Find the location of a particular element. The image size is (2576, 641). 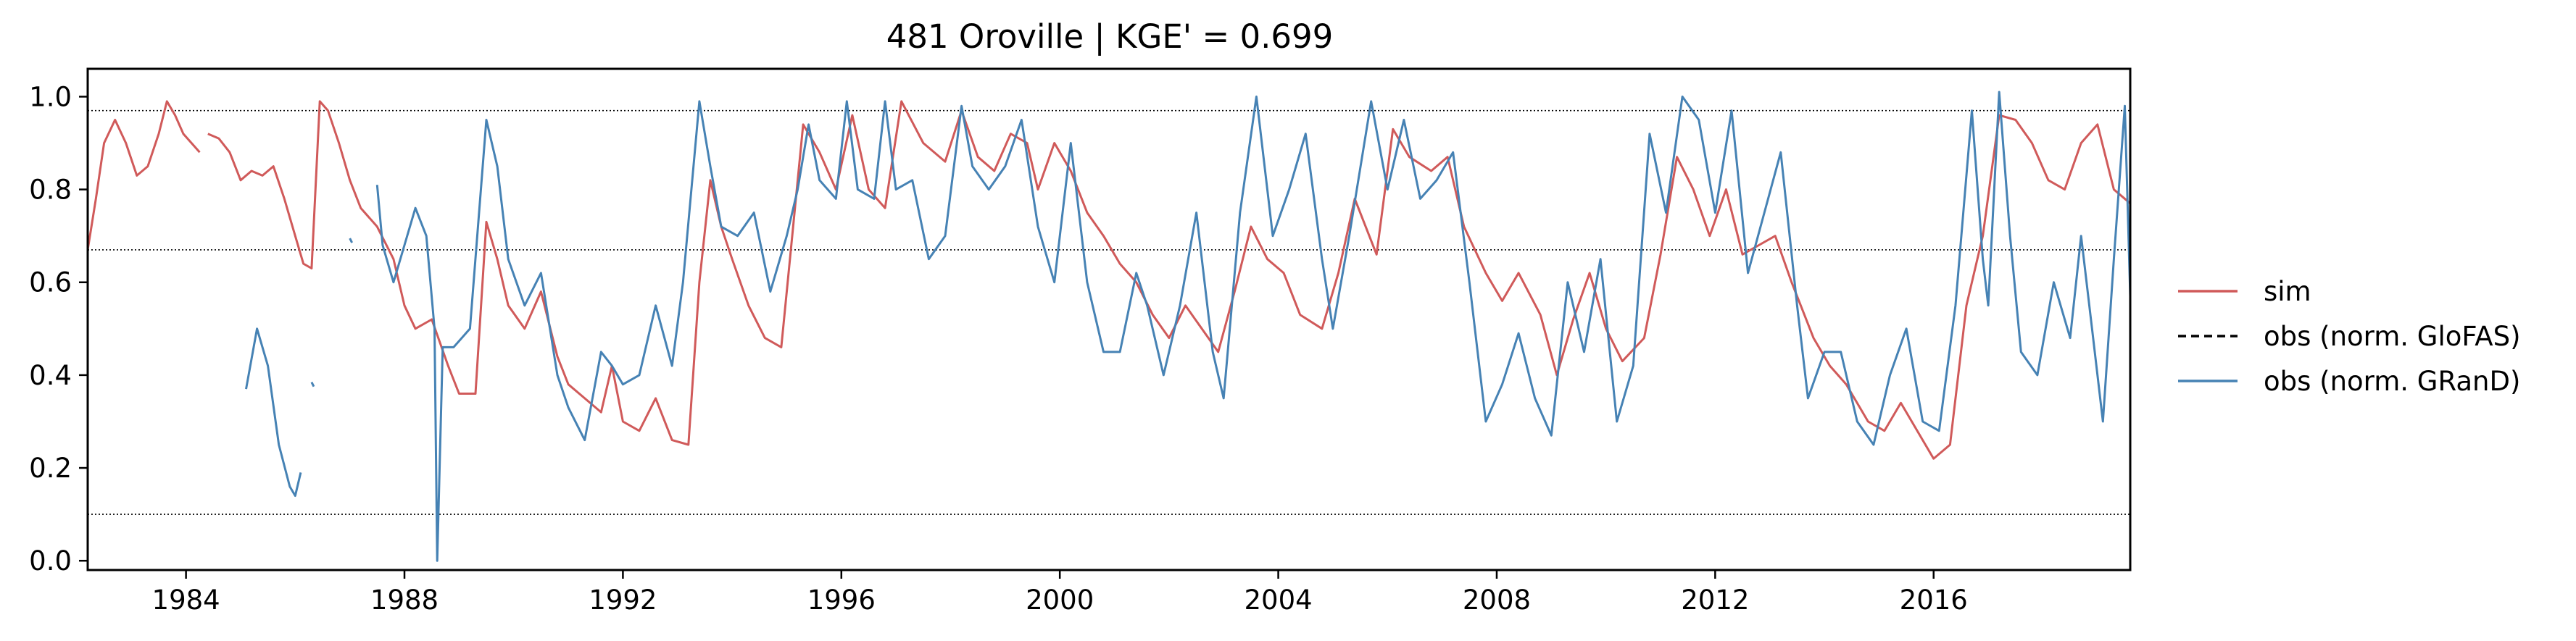

y-tick-label: 0.0 is located at coordinates (50, 561).